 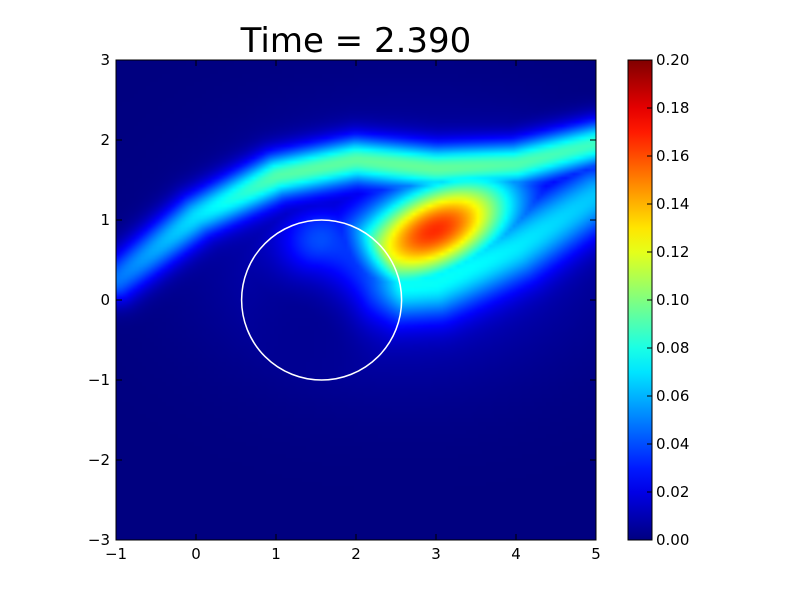 I want to click on x-tick-label: −1, so click(x=116, y=554).